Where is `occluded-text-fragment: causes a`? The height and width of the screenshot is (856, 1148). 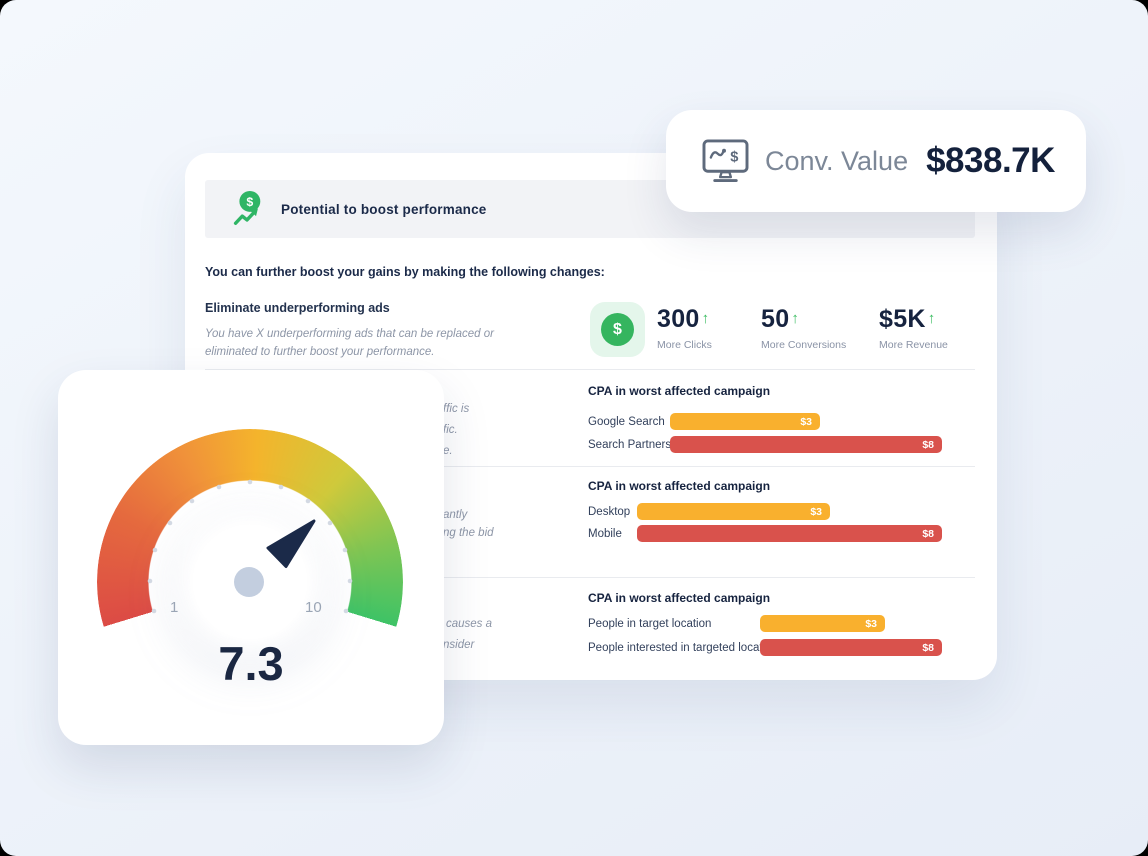 occluded-text-fragment: causes a is located at coordinates (469, 624).